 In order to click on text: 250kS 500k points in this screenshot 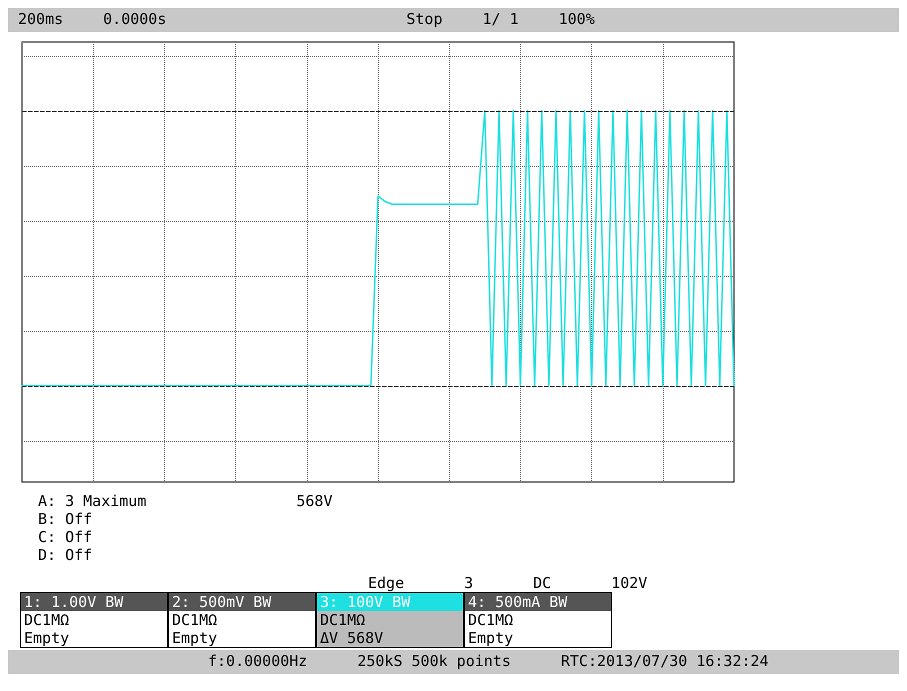, I will do `click(434, 662)`.